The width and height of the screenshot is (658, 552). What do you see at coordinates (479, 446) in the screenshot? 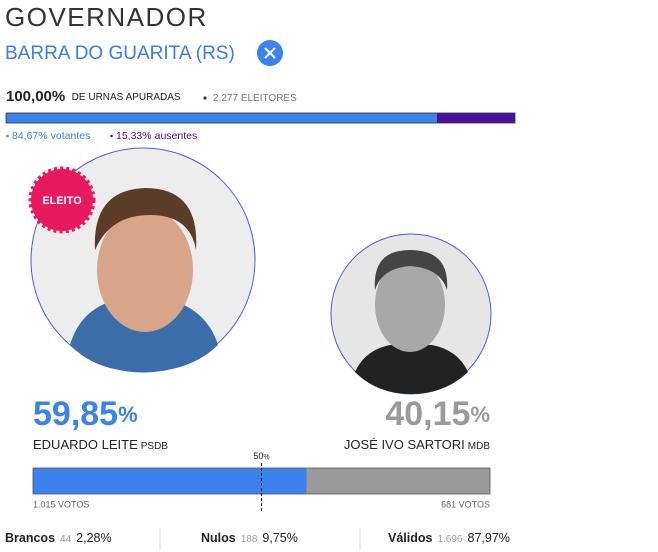
I see `party: MDB` at bounding box center [479, 446].